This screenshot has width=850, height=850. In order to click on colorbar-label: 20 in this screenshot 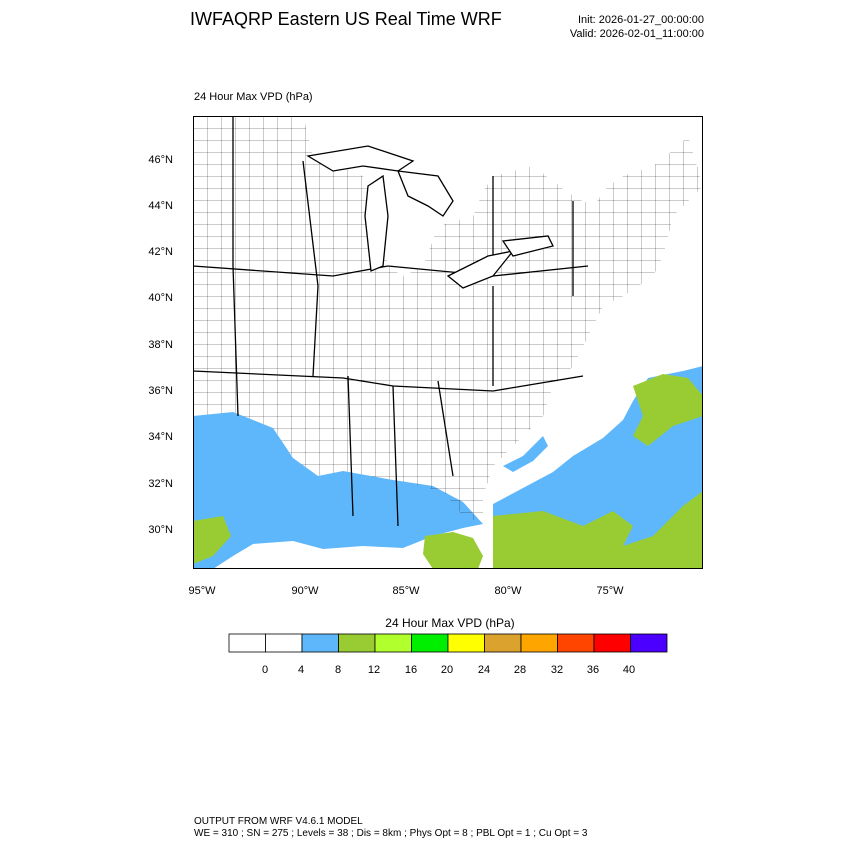, I will do `click(447, 670)`.